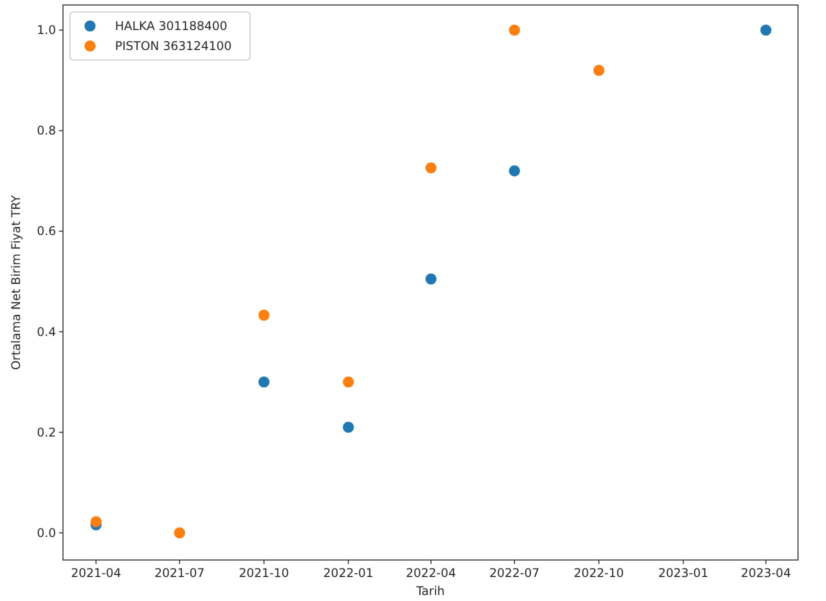 Image resolution: width=826 pixels, height=601 pixels. Describe the element at coordinates (348, 573) in the screenshot. I see `x-tick-label: 2022-01` at that location.